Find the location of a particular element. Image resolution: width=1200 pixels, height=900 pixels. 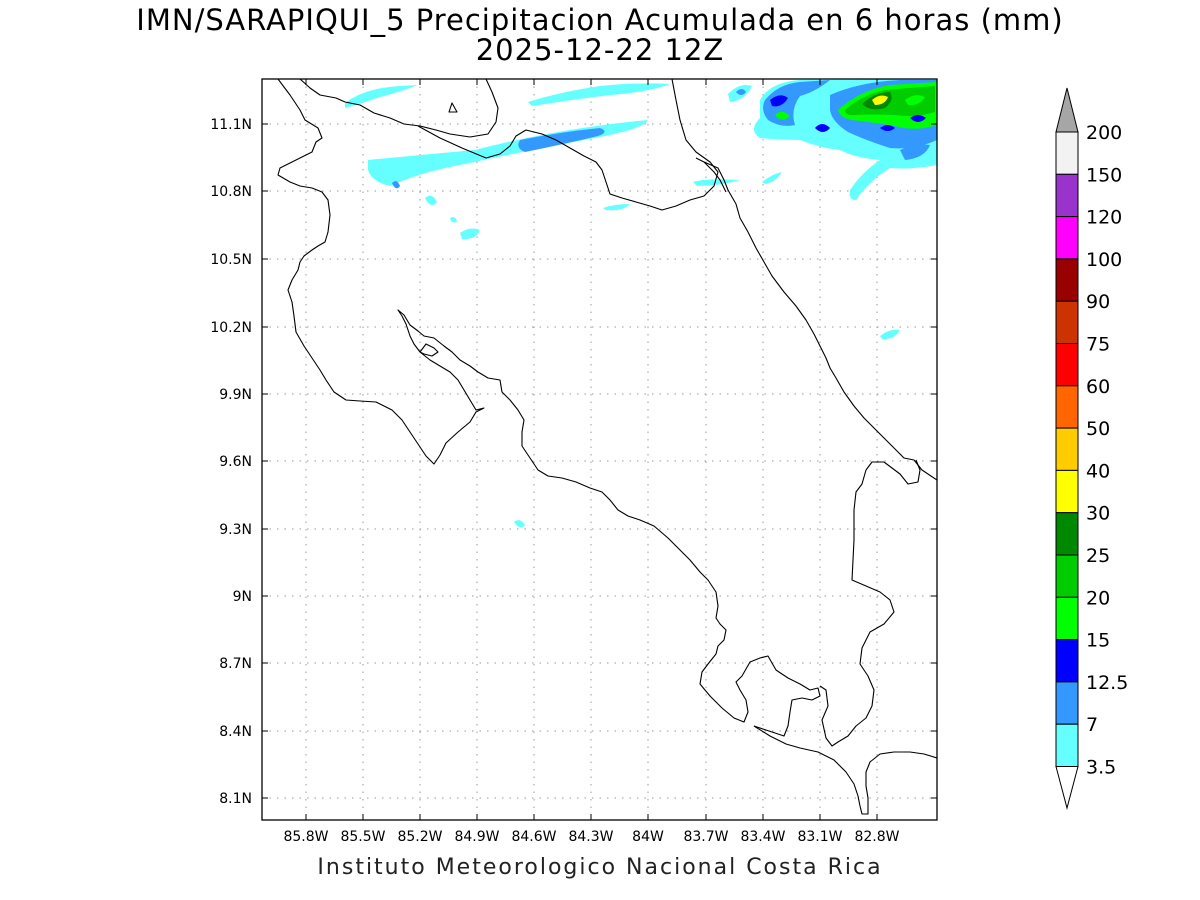

lat-label: 11.1N is located at coordinates (231, 125).